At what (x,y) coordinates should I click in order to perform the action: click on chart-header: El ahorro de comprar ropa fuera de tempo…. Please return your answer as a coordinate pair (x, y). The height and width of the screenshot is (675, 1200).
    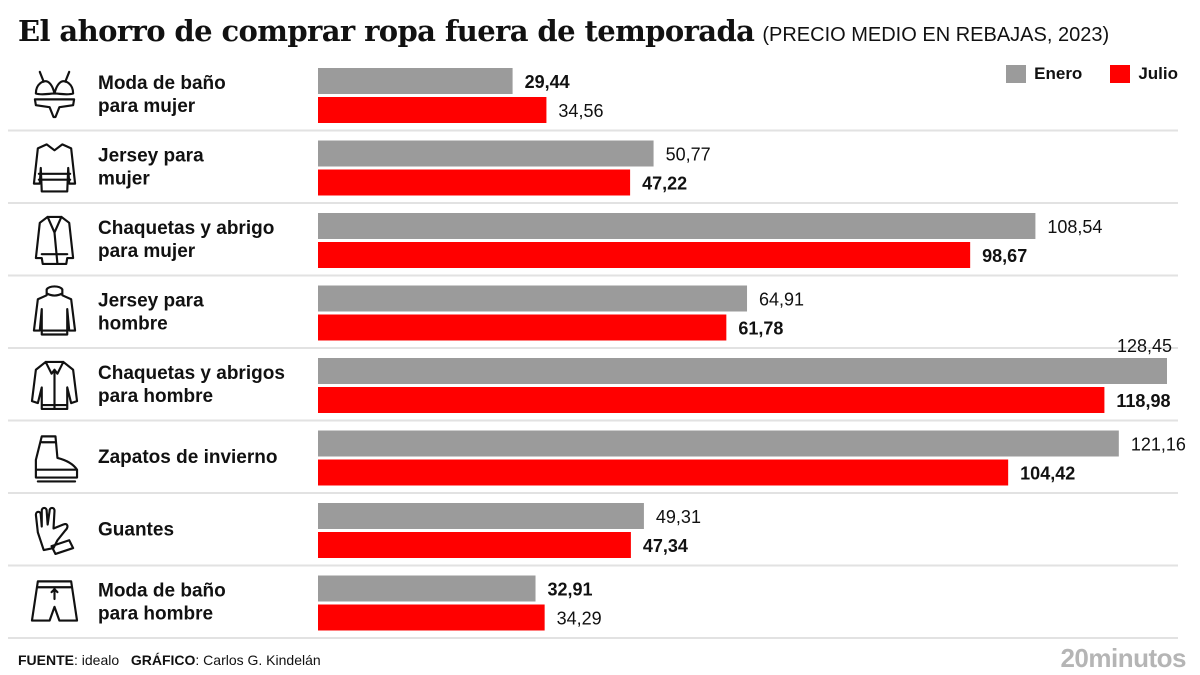
    Looking at the image, I should click on (563, 31).